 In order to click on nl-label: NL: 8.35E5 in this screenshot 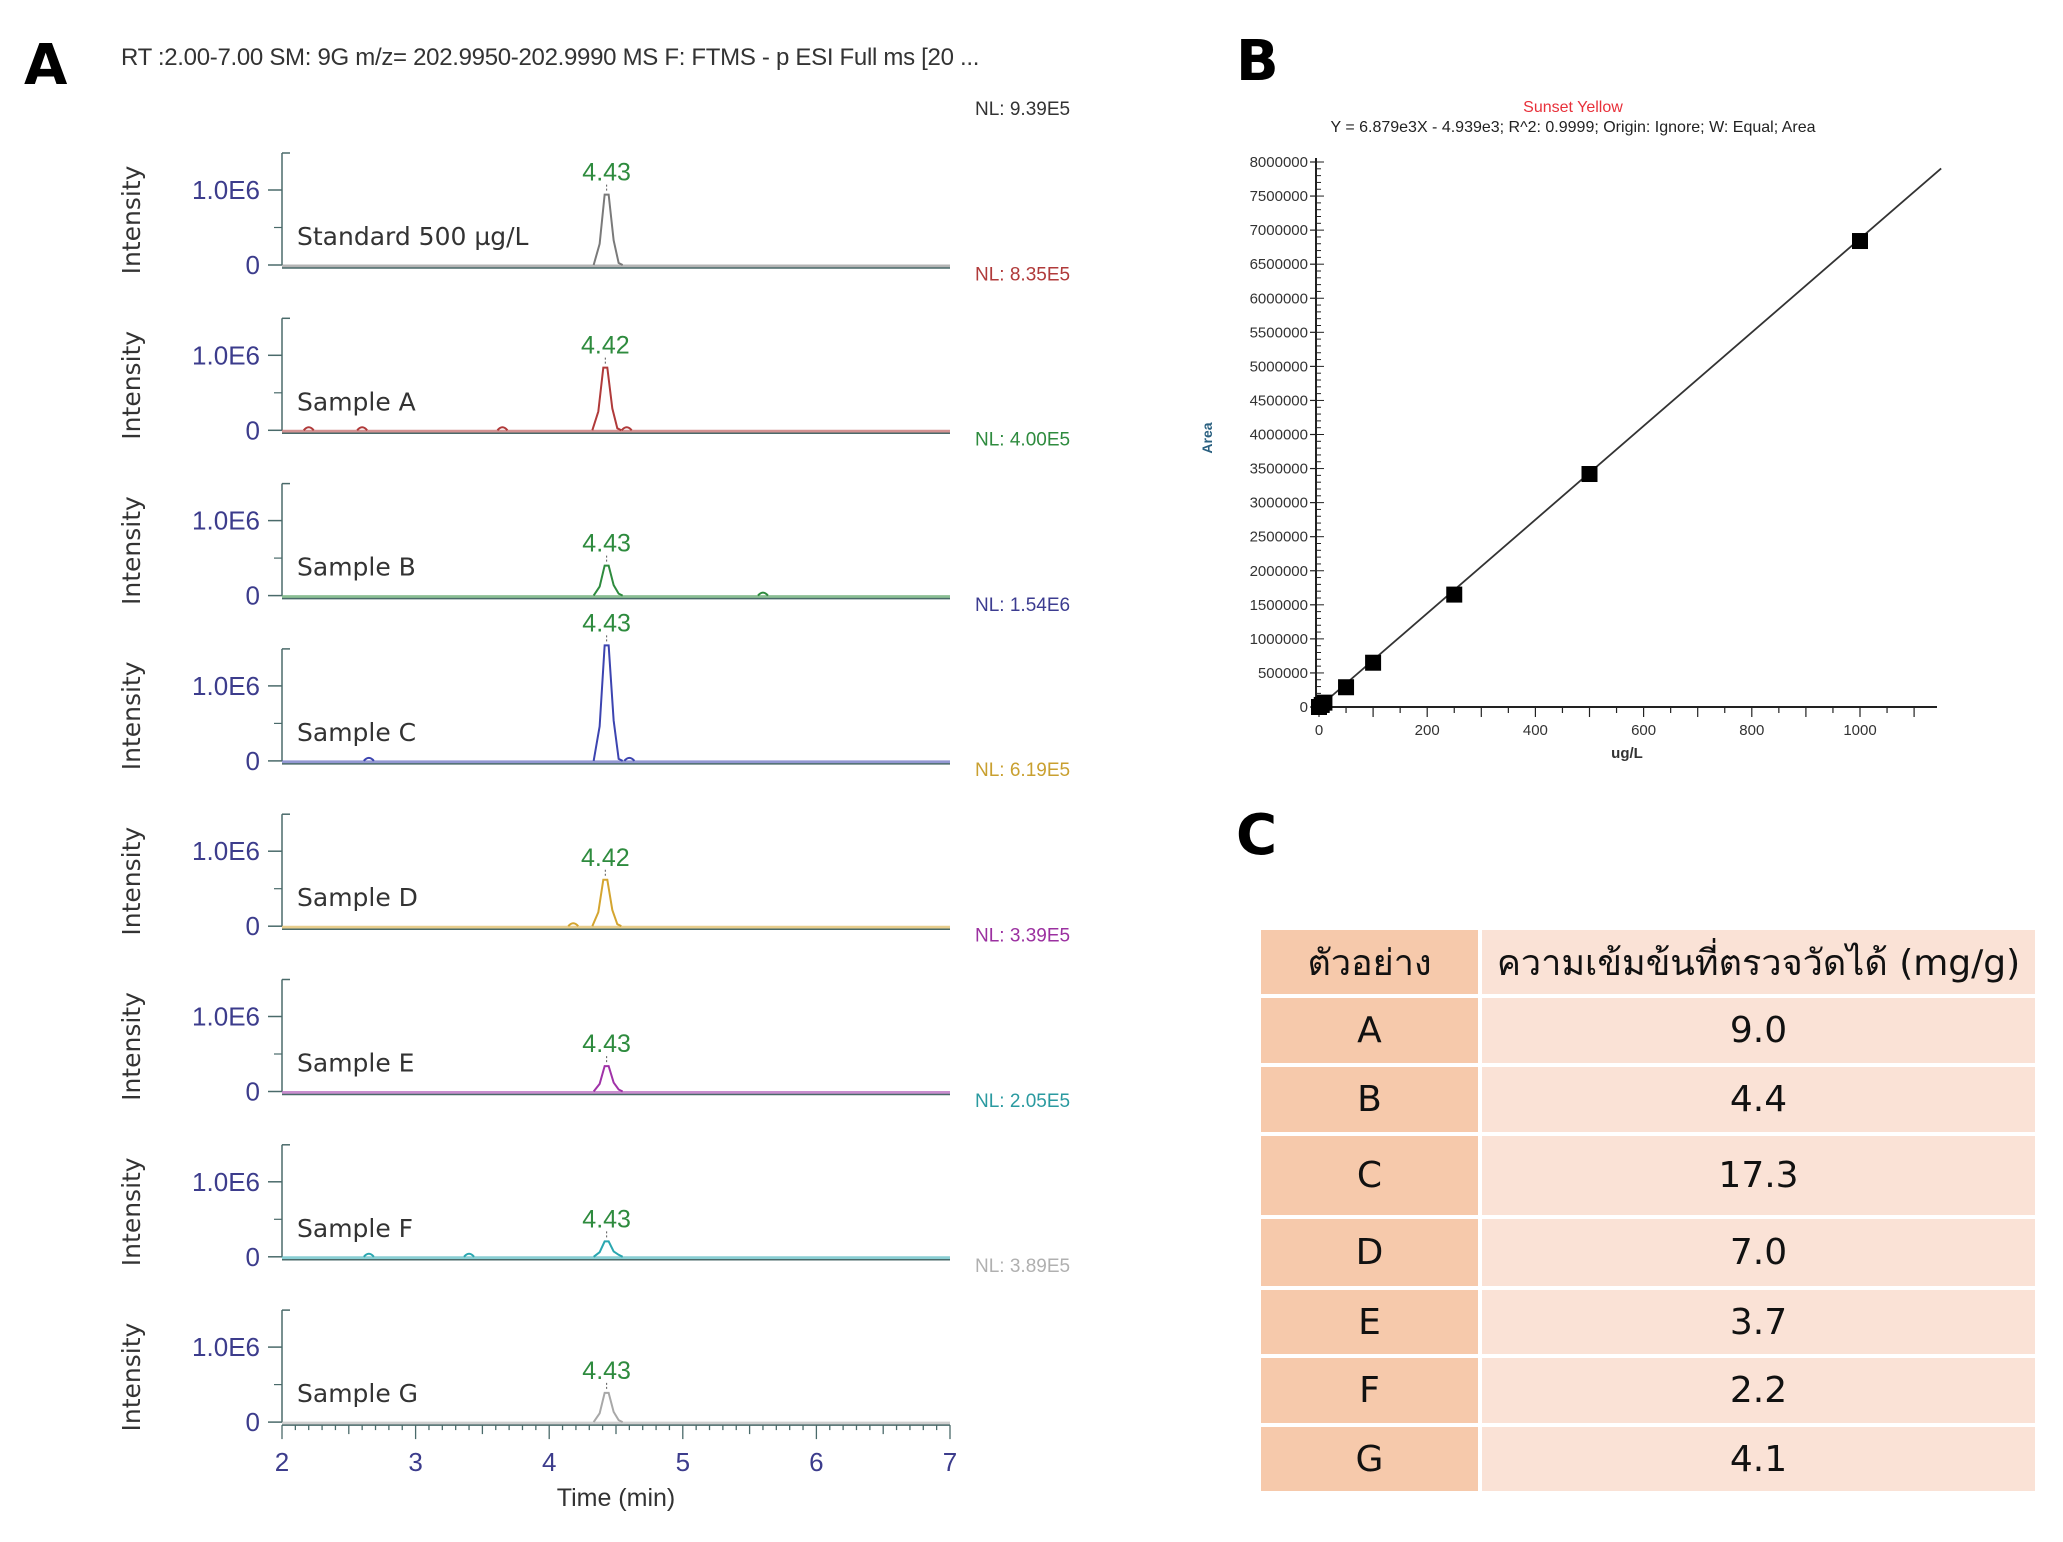, I will do `click(1022, 274)`.